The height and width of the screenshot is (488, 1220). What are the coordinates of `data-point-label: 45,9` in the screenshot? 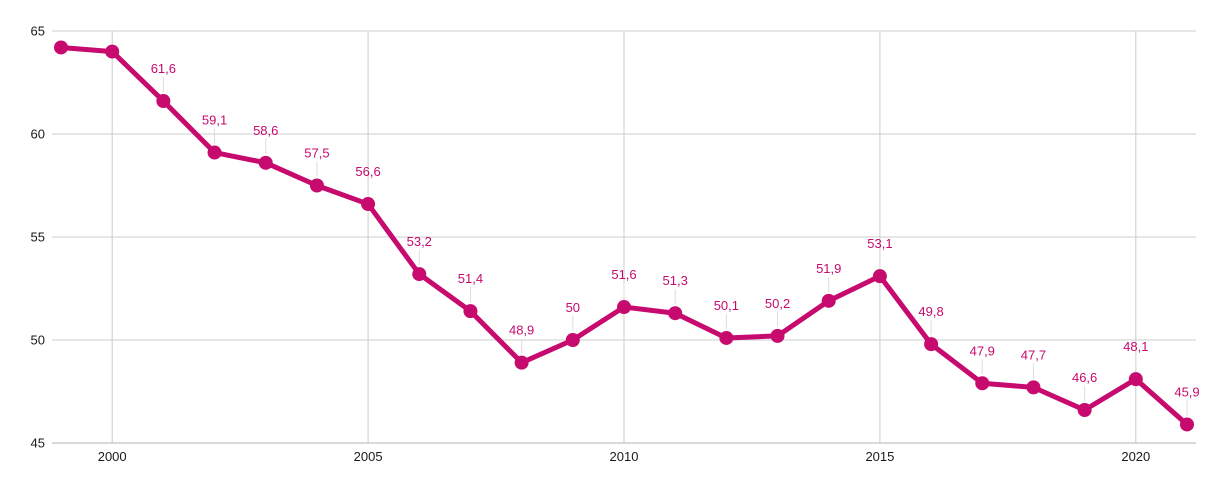 It's located at (1186, 391).